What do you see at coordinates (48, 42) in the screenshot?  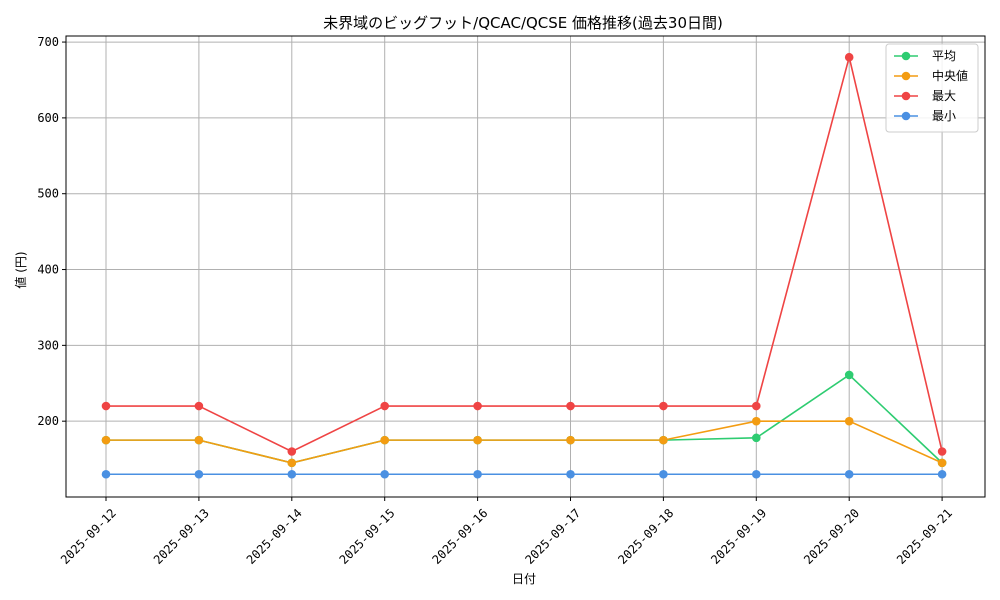 I see `y-tick-label: 700` at bounding box center [48, 42].